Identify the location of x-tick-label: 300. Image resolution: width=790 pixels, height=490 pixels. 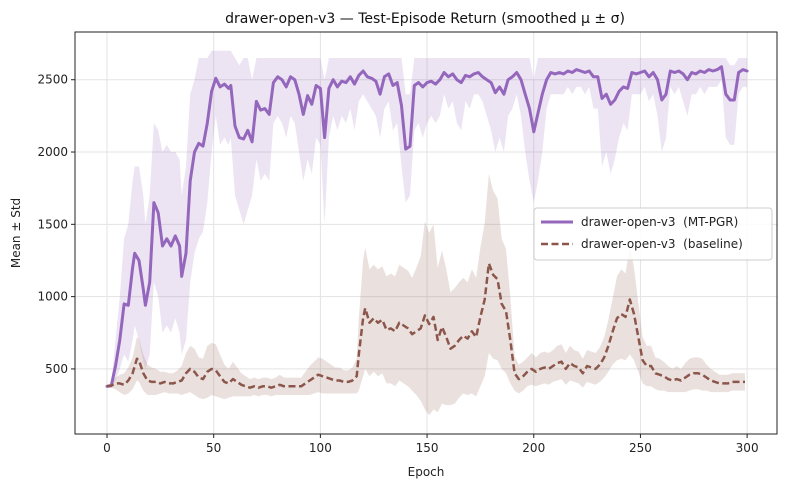
(747, 448).